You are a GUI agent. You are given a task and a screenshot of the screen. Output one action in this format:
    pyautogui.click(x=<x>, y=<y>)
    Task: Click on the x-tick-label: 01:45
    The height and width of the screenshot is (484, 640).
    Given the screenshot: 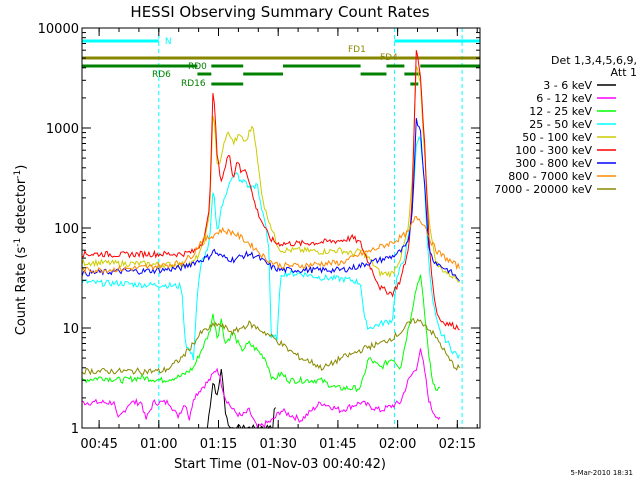 What is the action you would take?
    pyautogui.click(x=337, y=444)
    